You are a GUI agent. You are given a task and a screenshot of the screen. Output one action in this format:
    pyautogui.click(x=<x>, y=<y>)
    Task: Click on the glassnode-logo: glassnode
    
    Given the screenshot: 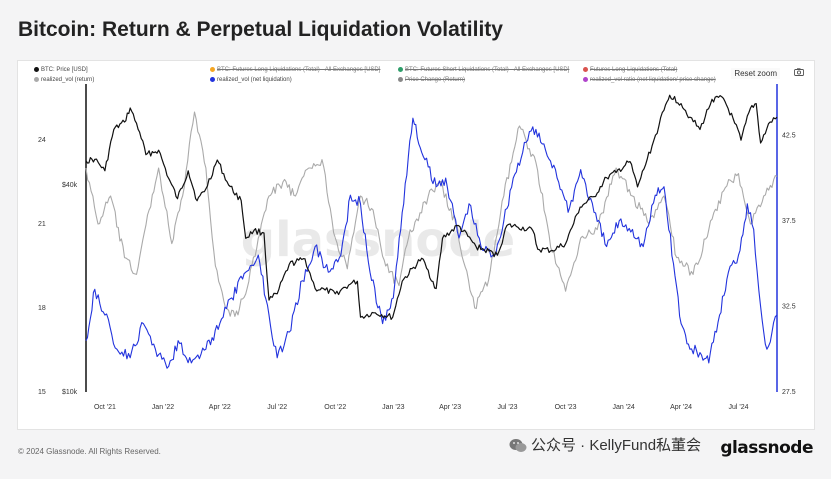 What is the action you would take?
    pyautogui.click(x=766, y=448)
    